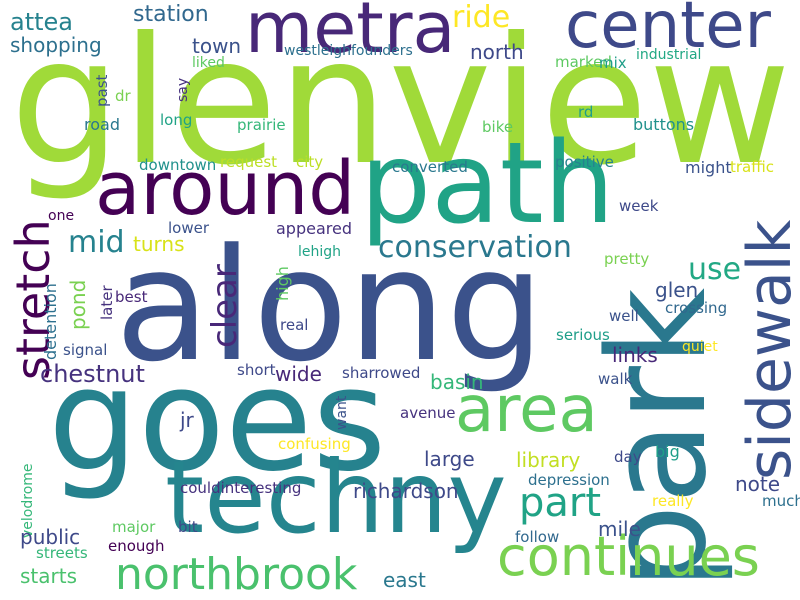 The height and width of the screenshot is (600, 800). I want to click on word-avenue: avenue, so click(428, 413).